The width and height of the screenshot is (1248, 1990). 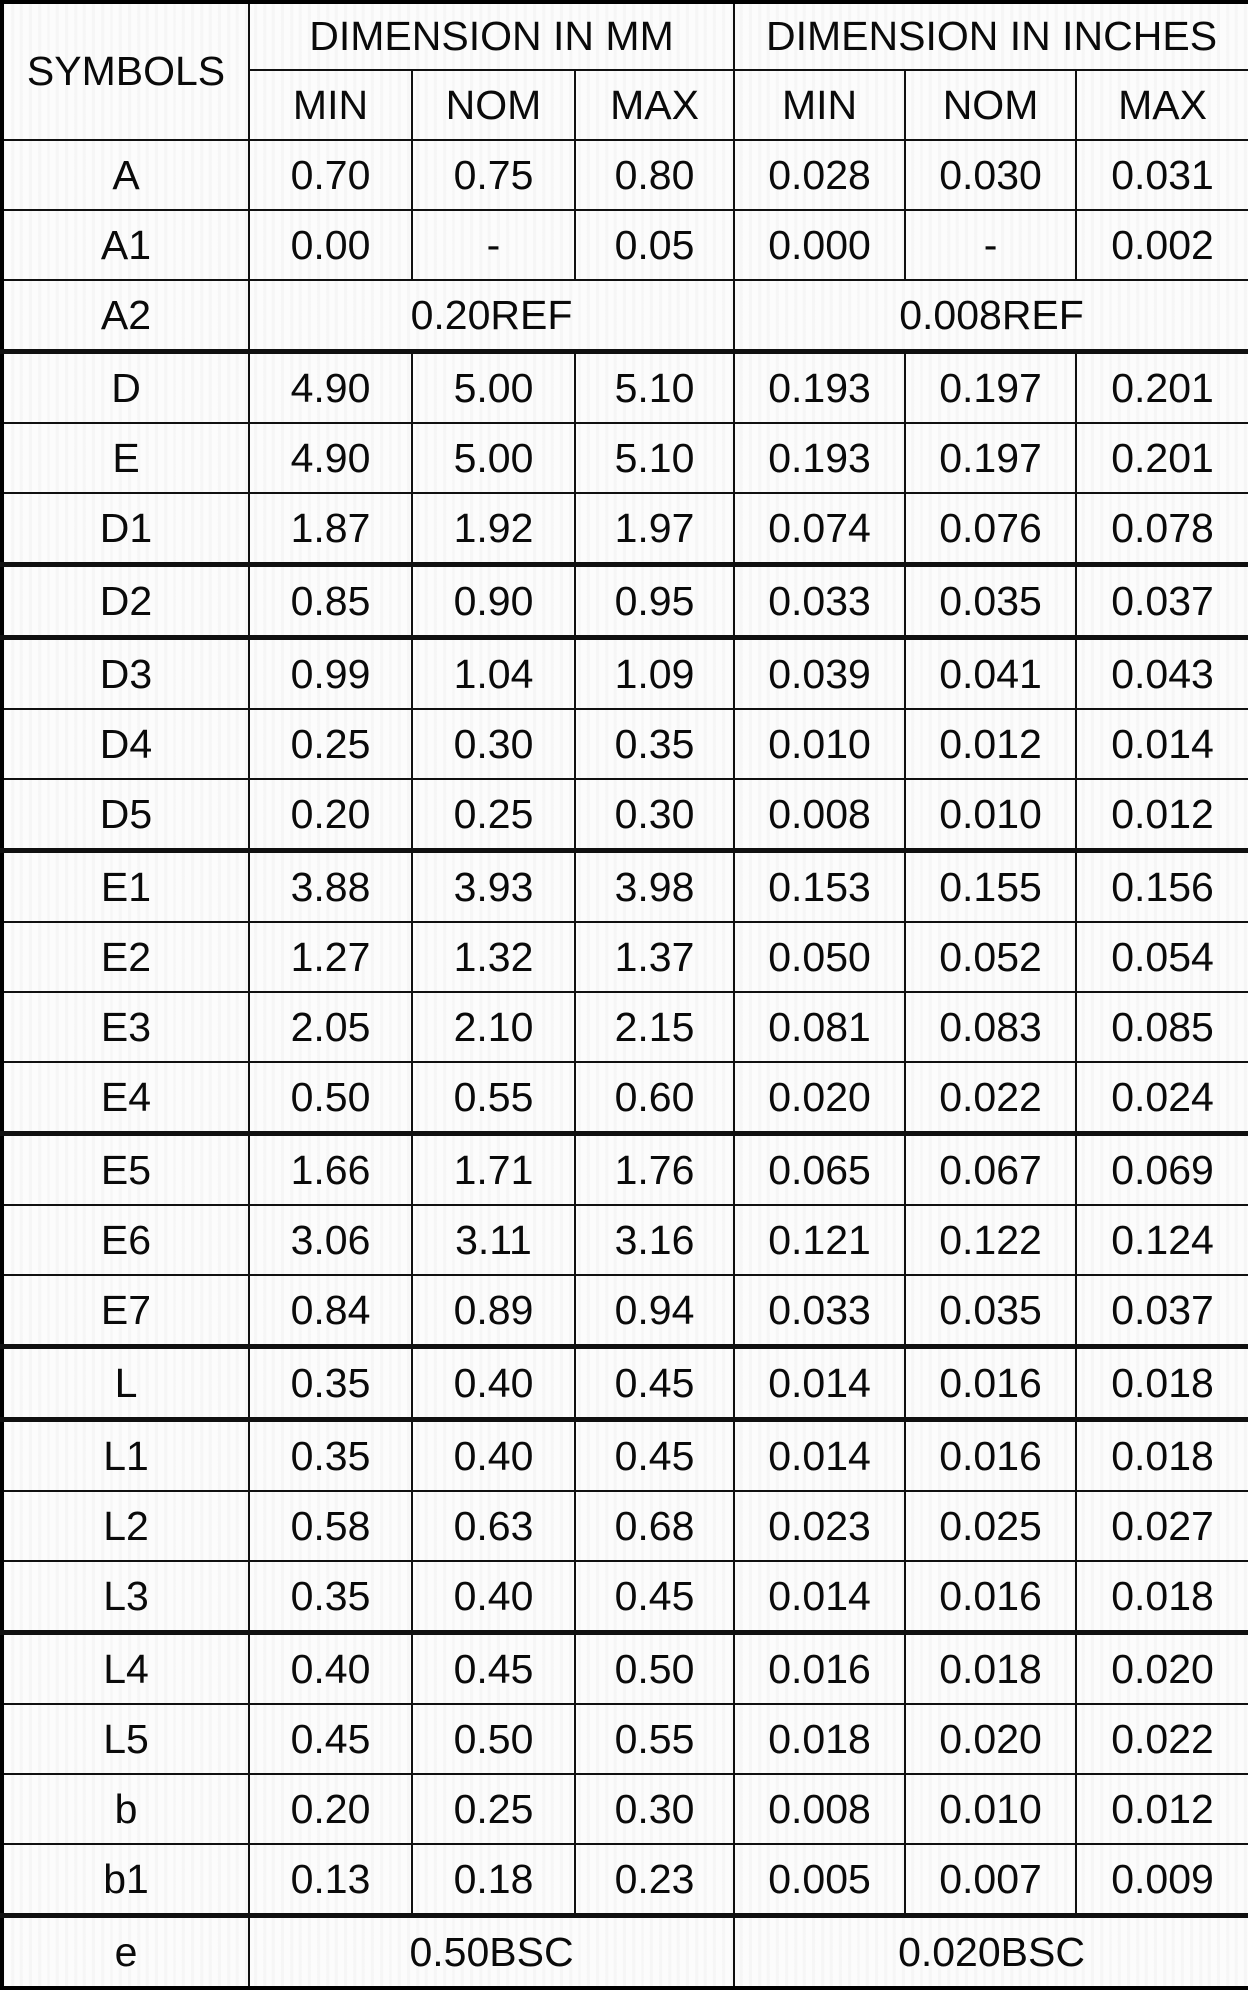 What do you see at coordinates (330, 601) in the screenshot?
I see `mm-min-cell: 0.85` at bounding box center [330, 601].